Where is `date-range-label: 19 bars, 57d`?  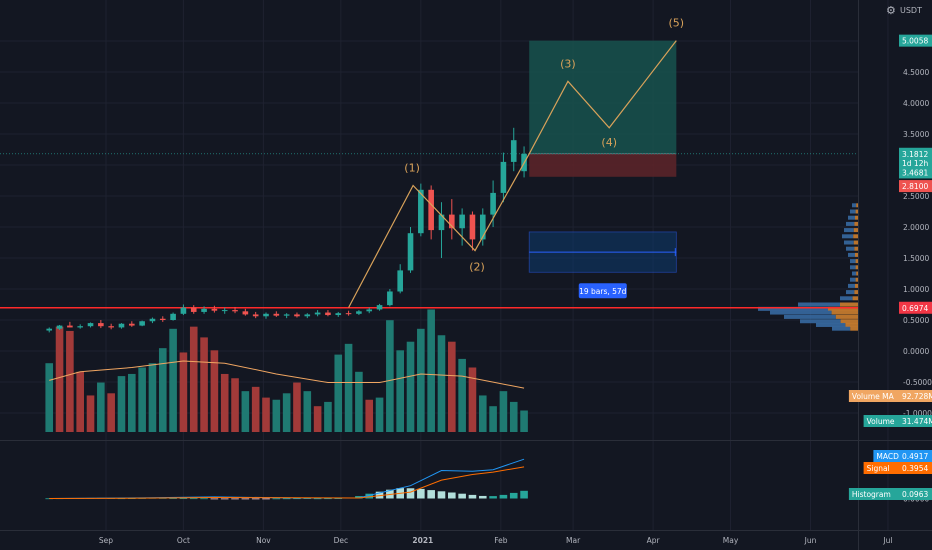
date-range-label: 19 bars, 57d is located at coordinates (603, 291).